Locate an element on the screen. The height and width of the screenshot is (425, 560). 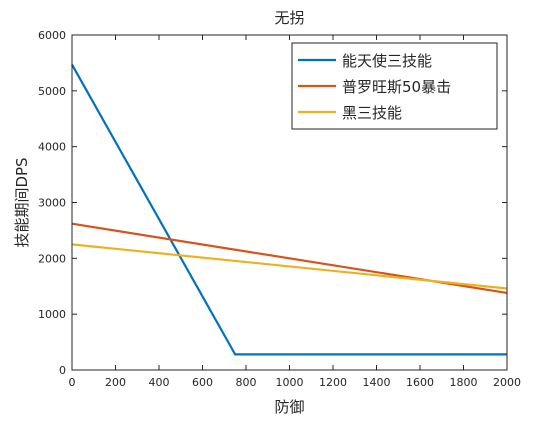
legend-label-3: 黑三技能 is located at coordinates (372, 113).